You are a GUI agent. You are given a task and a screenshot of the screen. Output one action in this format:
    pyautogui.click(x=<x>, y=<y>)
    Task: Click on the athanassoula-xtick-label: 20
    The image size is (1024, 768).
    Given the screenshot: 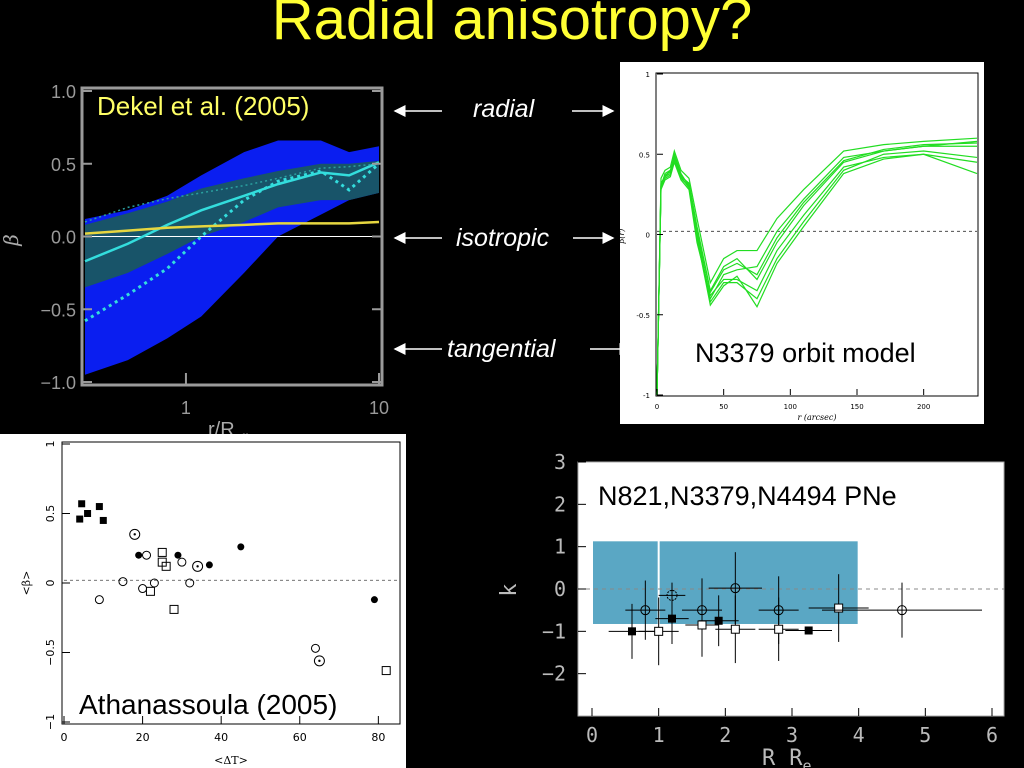 What is the action you would take?
    pyautogui.click(x=143, y=737)
    